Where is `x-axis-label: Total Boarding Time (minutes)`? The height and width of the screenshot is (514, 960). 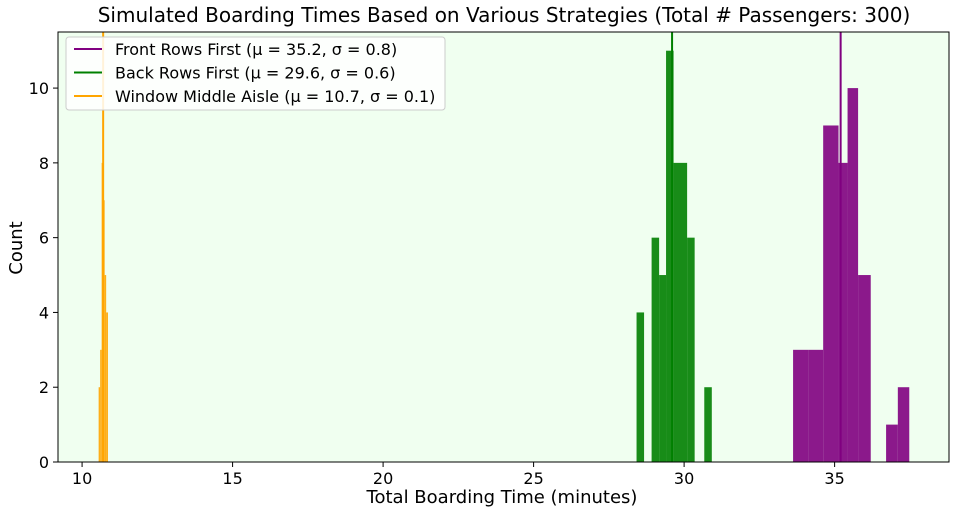 x-axis-label: Total Boarding Time (minutes) is located at coordinates (502, 497).